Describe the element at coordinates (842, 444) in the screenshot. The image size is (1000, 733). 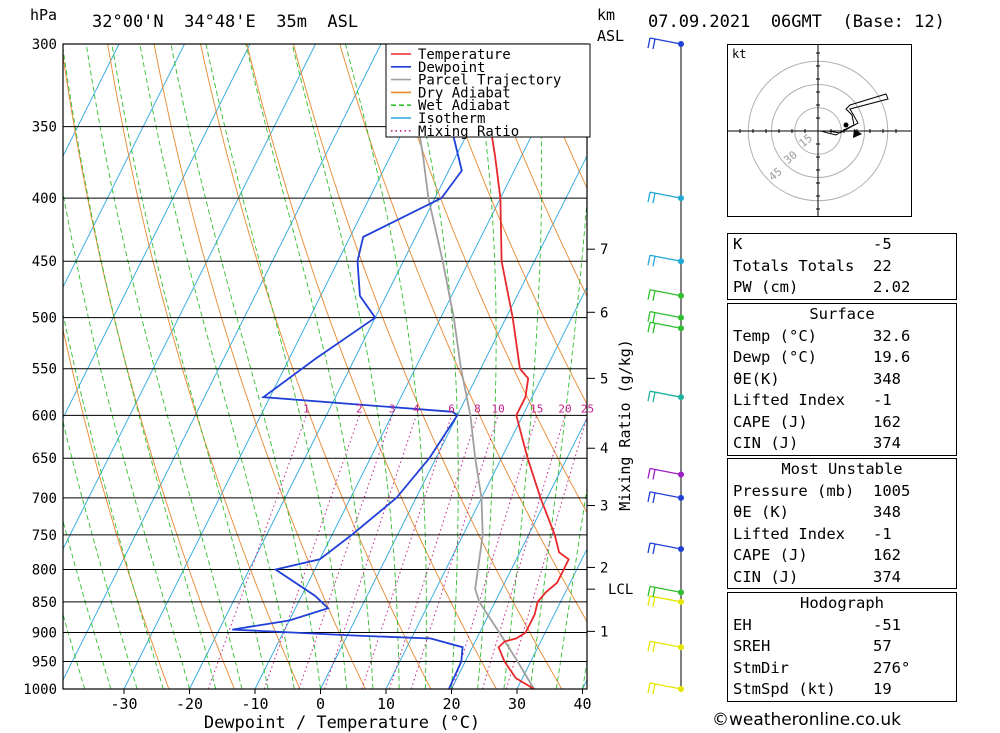
I see `info-row: CIN (J) 374` at that location.